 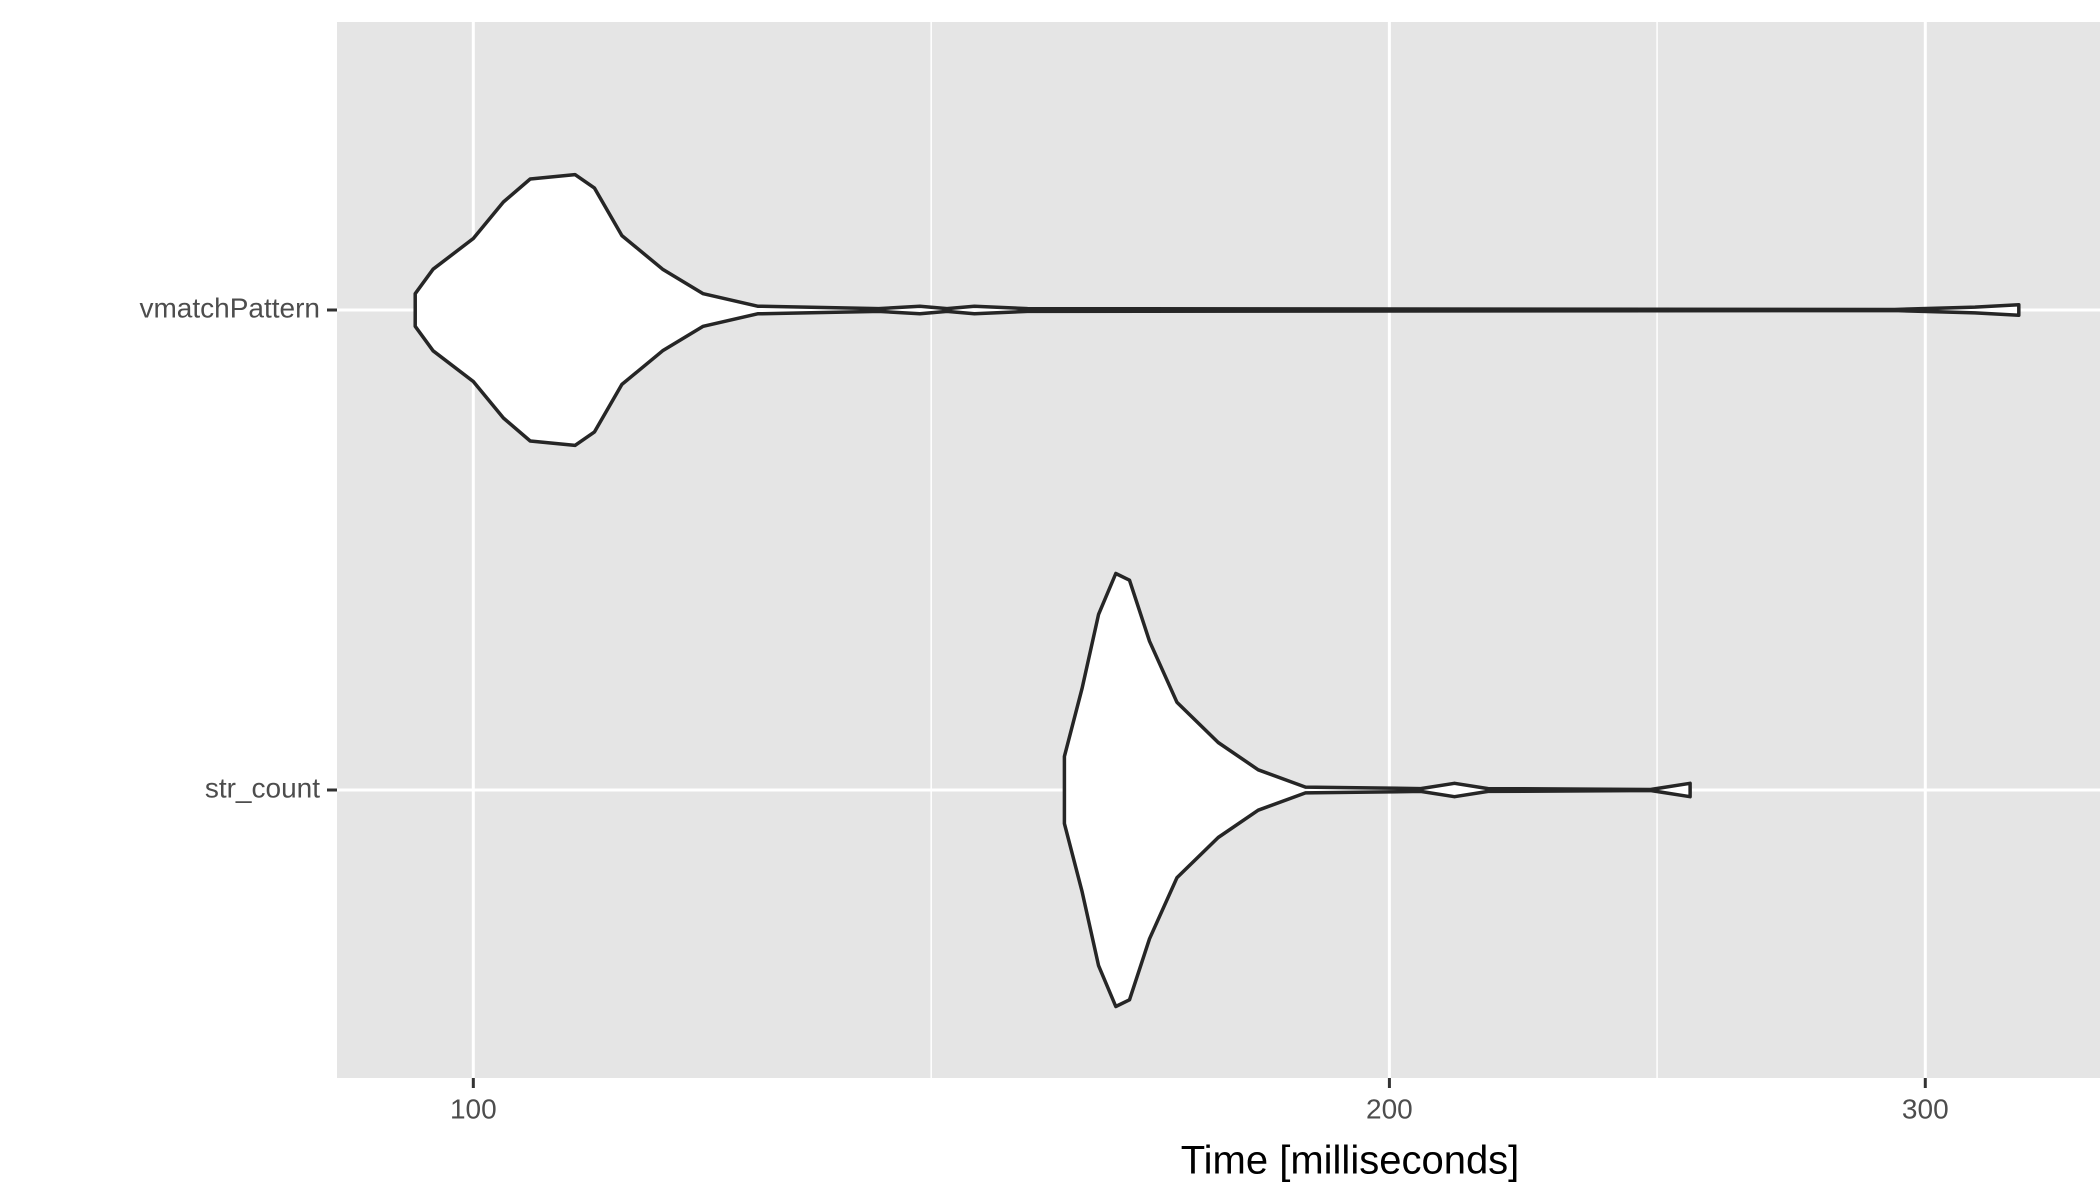 What do you see at coordinates (1350, 1161) in the screenshot?
I see `x-axis-title: Time [milliseconds]` at bounding box center [1350, 1161].